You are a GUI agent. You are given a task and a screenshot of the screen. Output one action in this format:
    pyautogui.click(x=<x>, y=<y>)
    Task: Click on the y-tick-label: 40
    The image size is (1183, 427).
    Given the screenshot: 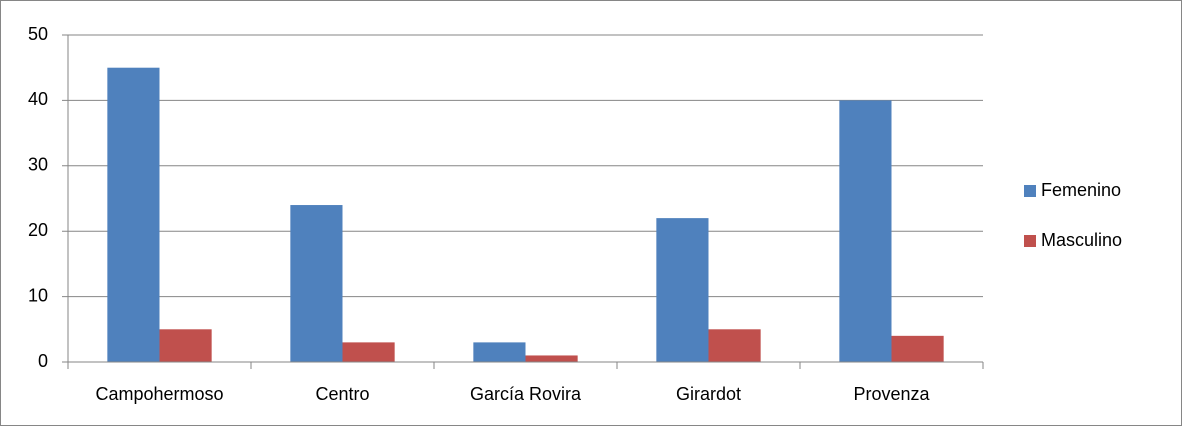 What is the action you would take?
    pyautogui.click(x=38, y=99)
    